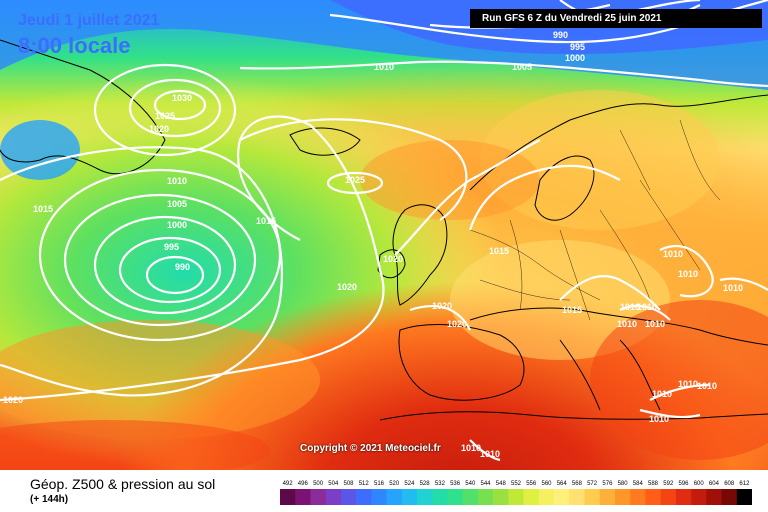  What do you see at coordinates (546, 484) in the screenshot?
I see `scale-tick-label: 560` at bounding box center [546, 484].